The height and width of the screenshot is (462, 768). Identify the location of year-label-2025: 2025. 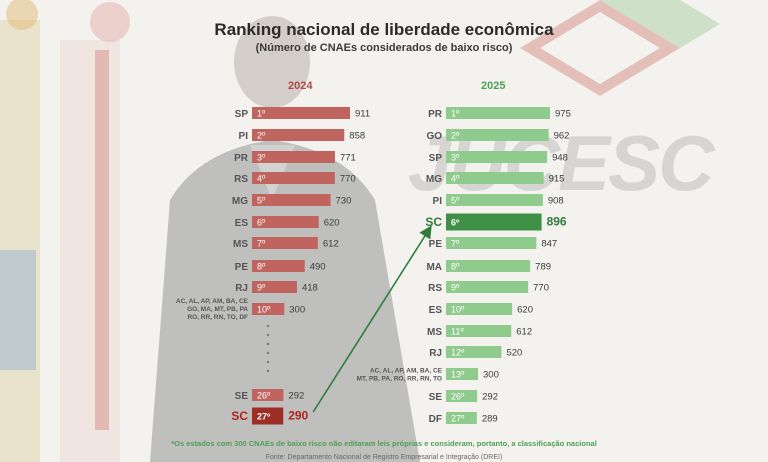
(493, 86).